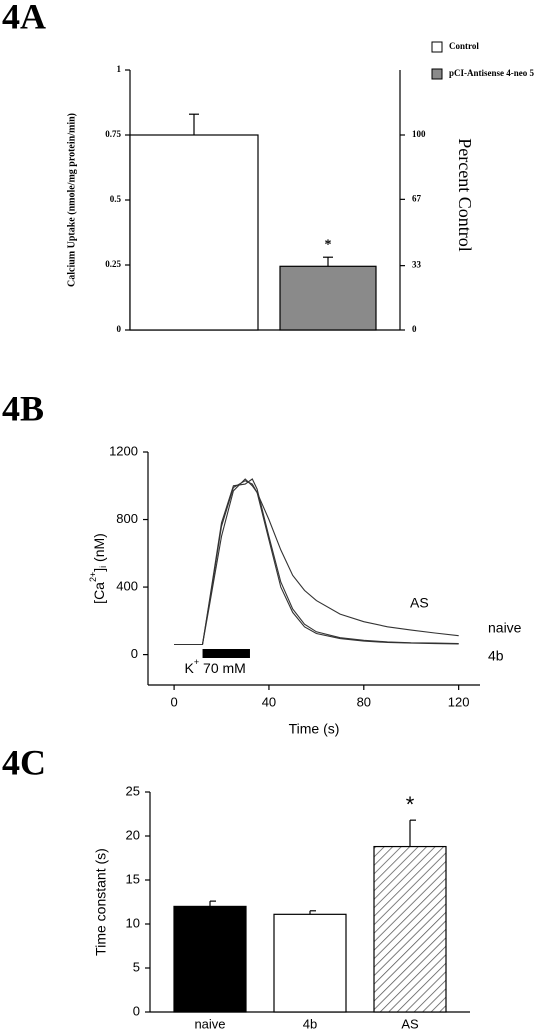  What do you see at coordinates (127, 586) in the screenshot?
I see `y-tick-label: 400` at bounding box center [127, 586].